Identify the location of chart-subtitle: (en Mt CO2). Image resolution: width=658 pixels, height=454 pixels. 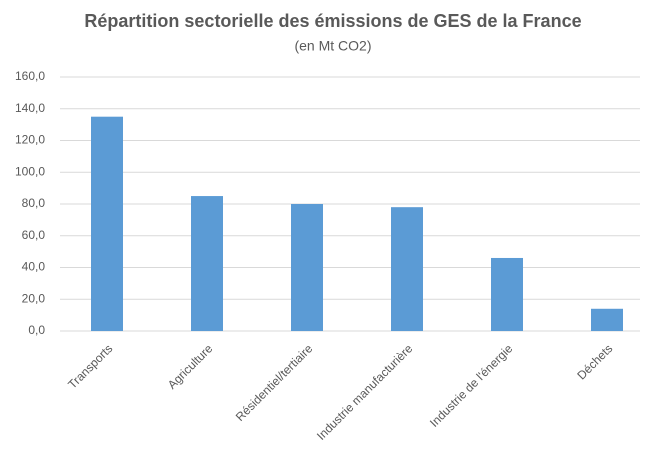
(332, 46).